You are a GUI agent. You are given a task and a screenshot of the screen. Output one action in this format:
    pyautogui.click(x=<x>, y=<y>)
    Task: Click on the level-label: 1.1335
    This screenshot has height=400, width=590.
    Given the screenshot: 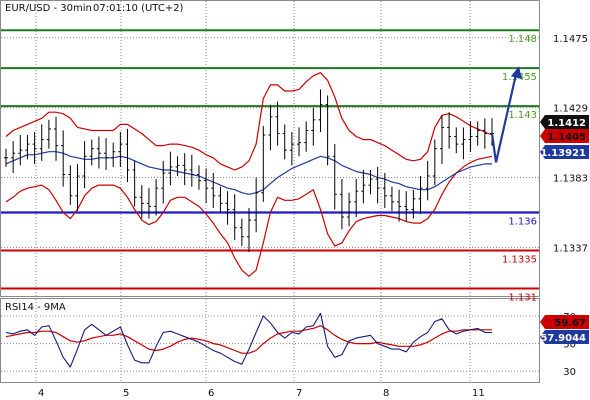 What is the action you would take?
    pyautogui.click(x=519, y=259)
    